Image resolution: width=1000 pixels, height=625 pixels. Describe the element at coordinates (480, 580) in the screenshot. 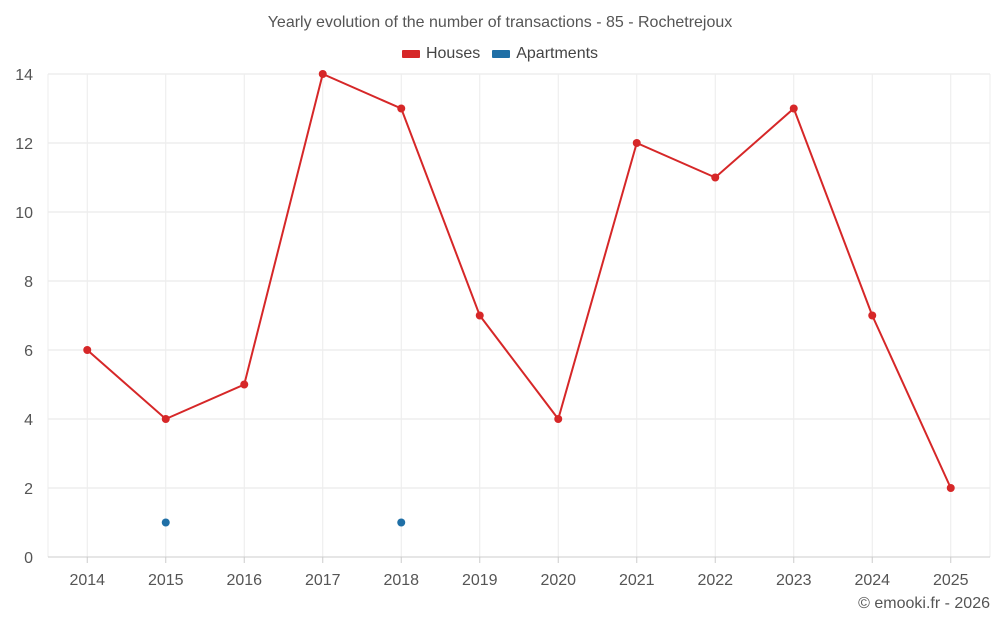

I see `x-tick-label: 2019` at that location.